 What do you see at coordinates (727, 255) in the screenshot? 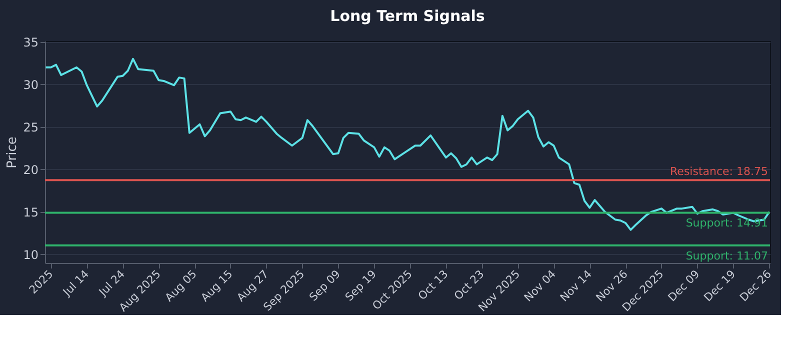
I see `ref-line-label: Support: 11.07` at bounding box center [727, 255].